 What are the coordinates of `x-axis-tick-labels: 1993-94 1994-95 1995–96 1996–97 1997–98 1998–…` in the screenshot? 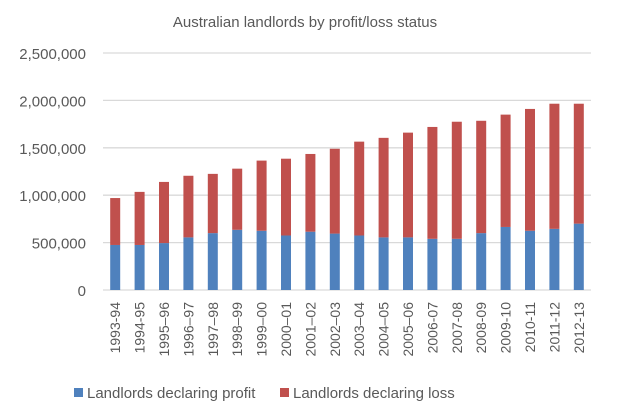 It's located at (347, 329).